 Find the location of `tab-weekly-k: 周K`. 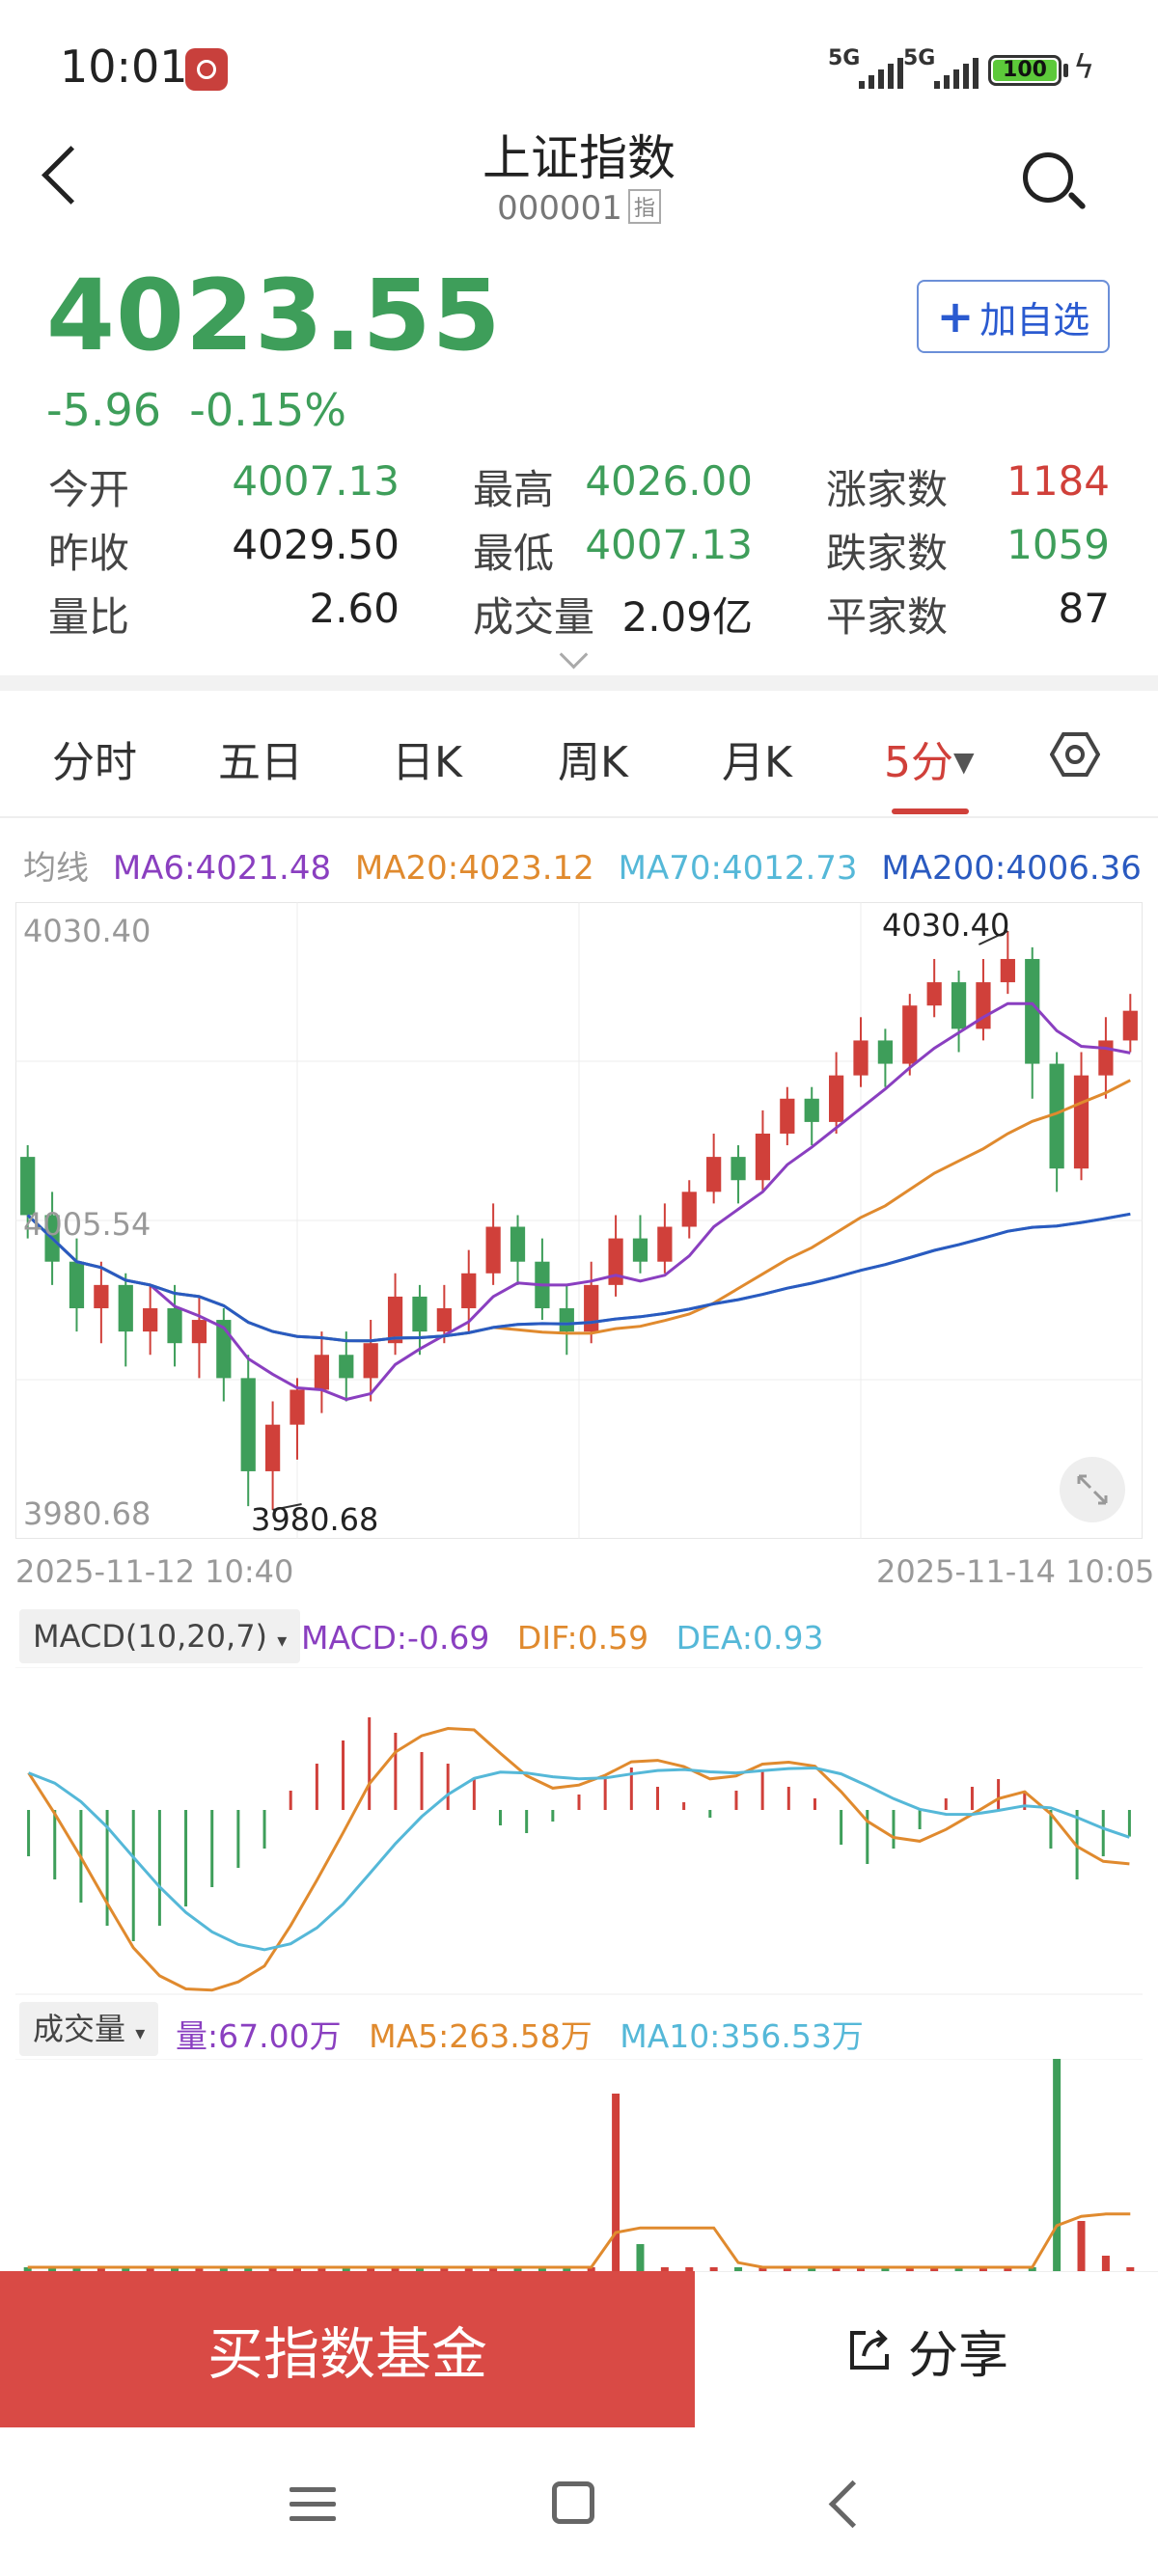

tab-weekly-k: 周K is located at coordinates (593, 762).